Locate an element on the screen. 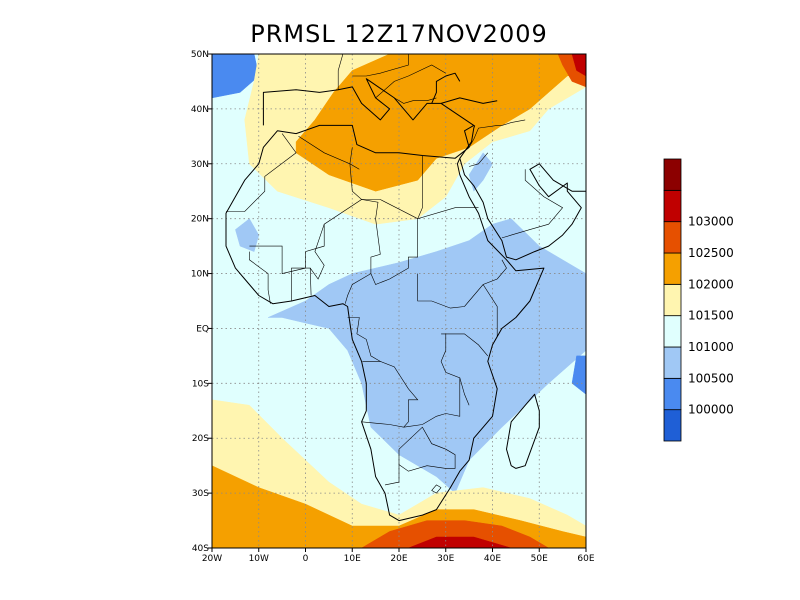 The width and height of the screenshot is (800, 600). lon-tick-label: 10W is located at coordinates (259, 559).